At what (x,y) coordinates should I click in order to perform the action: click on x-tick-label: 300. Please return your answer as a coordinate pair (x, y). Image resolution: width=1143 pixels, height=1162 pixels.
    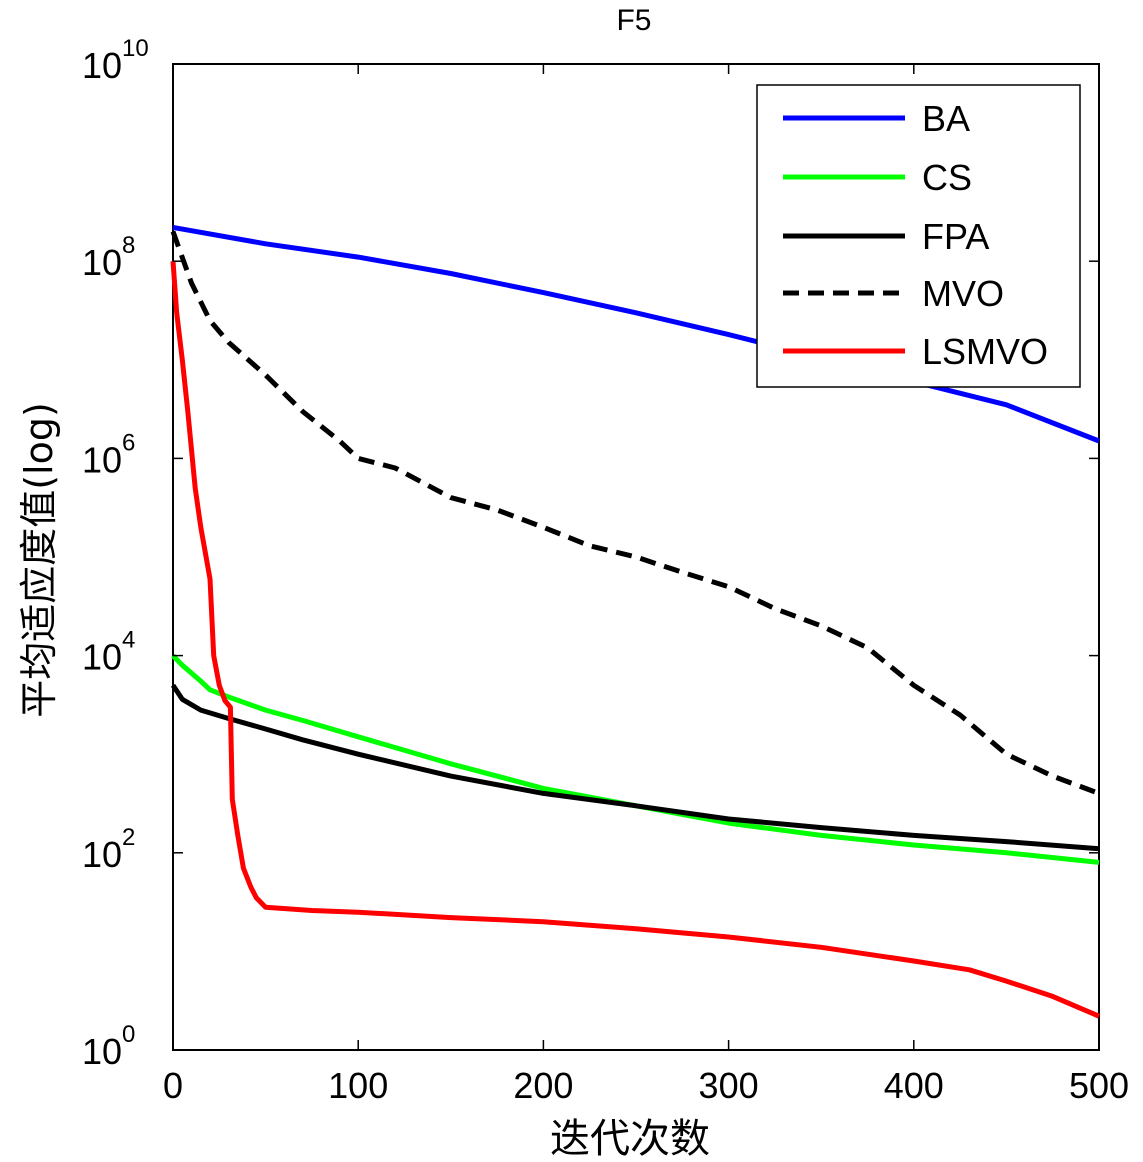
    Looking at the image, I should click on (729, 1085).